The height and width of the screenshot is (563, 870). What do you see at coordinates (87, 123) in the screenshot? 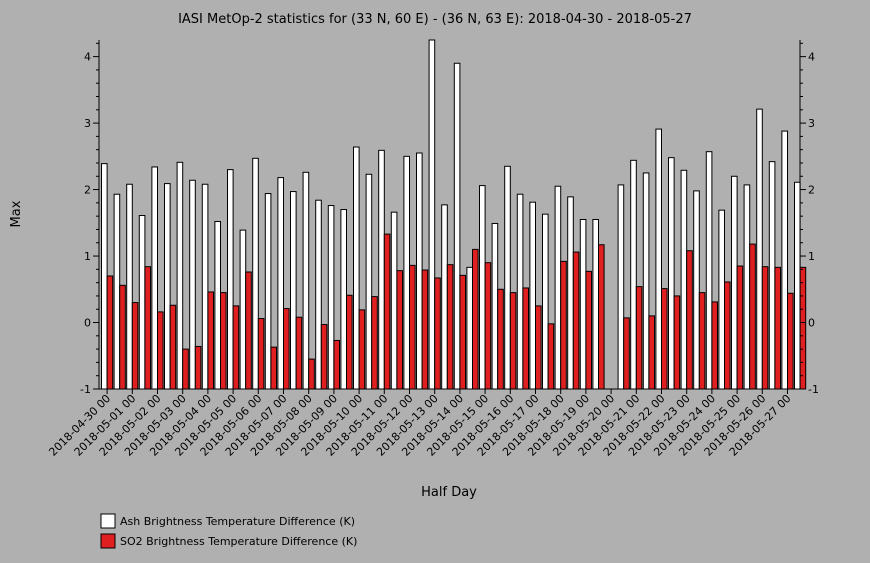
I see `y-tick-label: 3` at bounding box center [87, 123].